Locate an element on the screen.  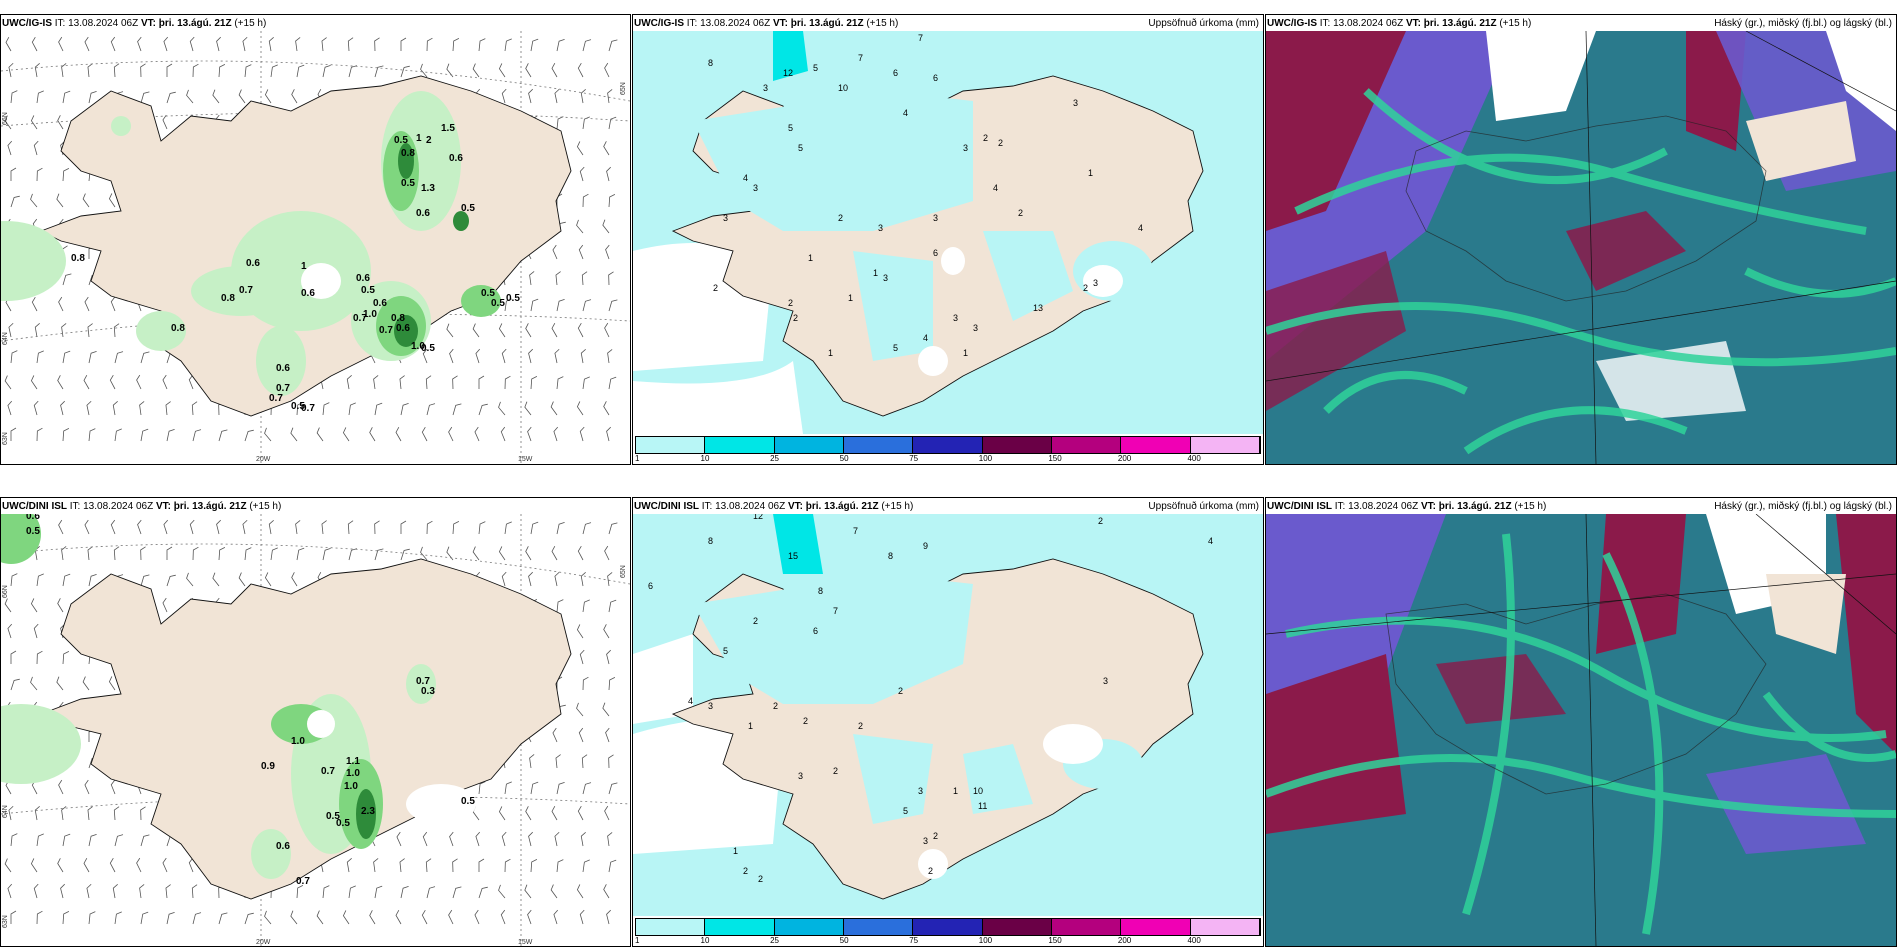
precip-white is located at coordinates (1020, 311).